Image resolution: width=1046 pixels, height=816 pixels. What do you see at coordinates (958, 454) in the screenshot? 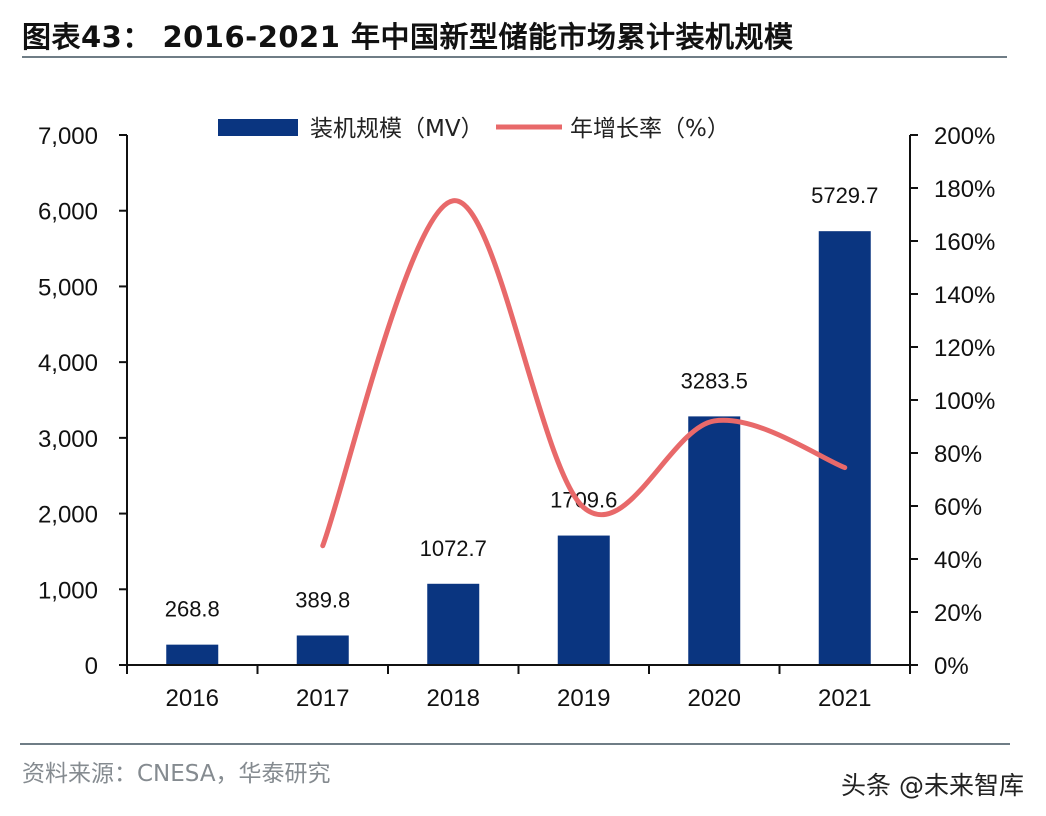
I see `right-tick-label: 80%` at bounding box center [958, 454].